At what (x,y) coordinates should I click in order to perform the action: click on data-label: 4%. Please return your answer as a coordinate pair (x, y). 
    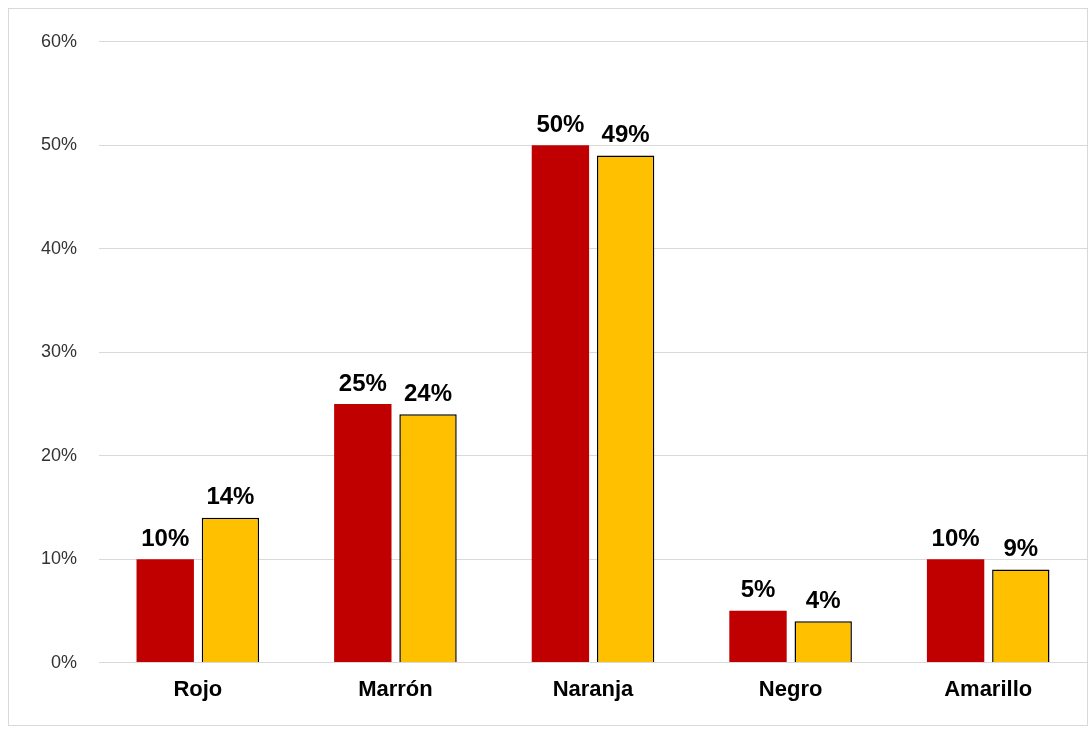
    Looking at the image, I should click on (823, 599).